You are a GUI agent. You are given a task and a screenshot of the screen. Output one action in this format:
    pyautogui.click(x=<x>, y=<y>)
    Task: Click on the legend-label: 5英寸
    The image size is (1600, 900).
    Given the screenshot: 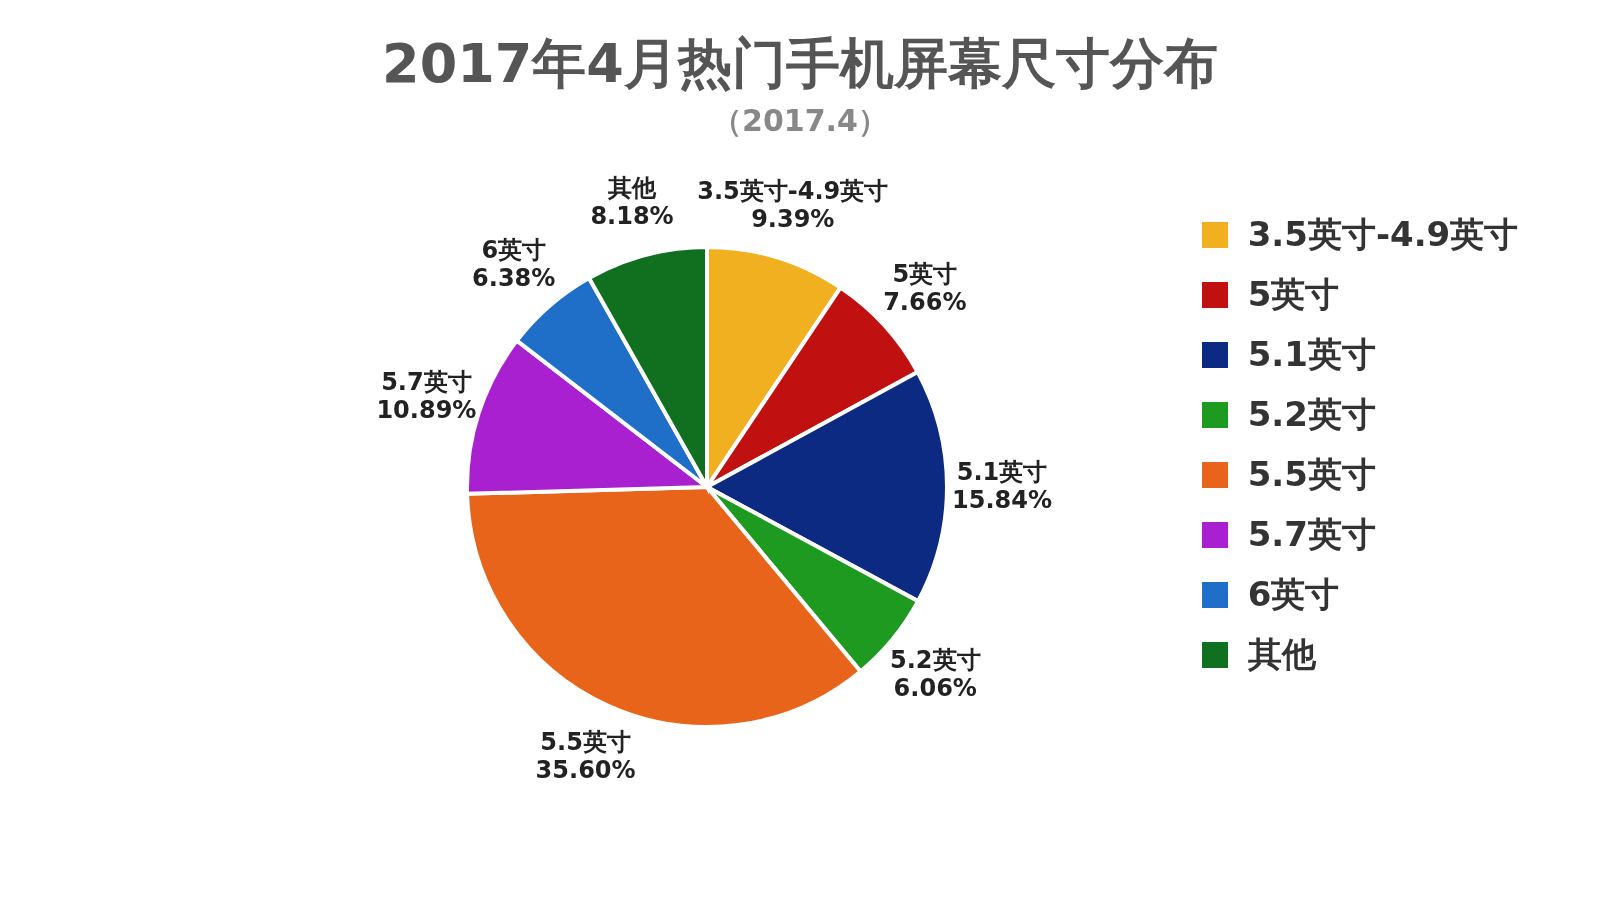 What is the action you would take?
    pyautogui.click(x=1293, y=294)
    